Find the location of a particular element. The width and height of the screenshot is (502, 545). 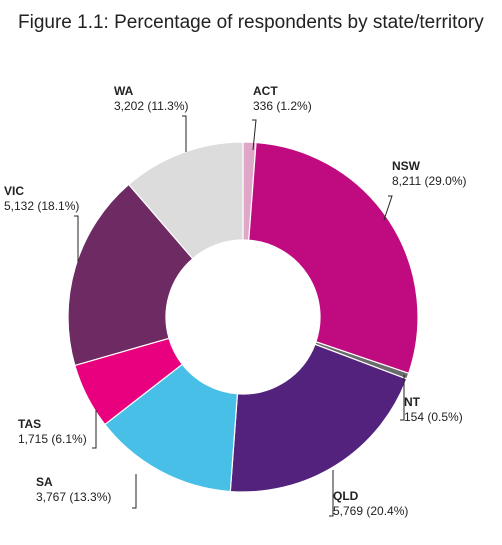

label-name-nsw: NSW is located at coordinates (406, 166).